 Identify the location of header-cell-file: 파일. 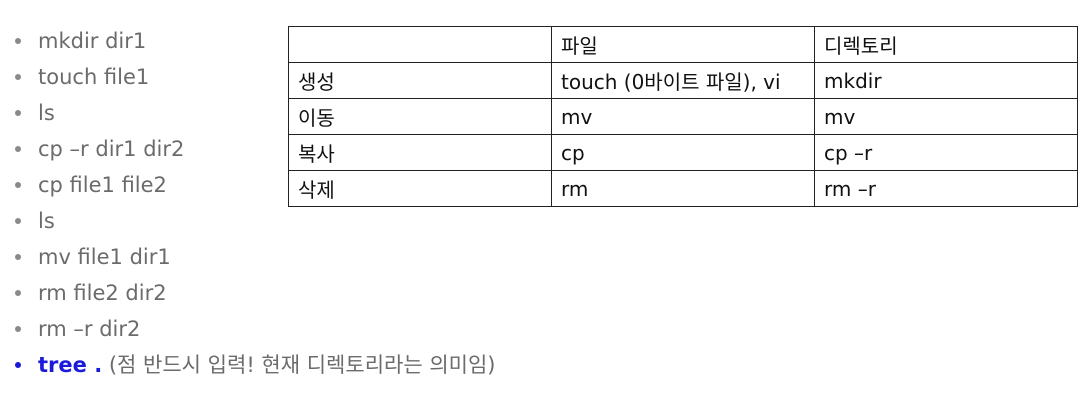
(683, 44).